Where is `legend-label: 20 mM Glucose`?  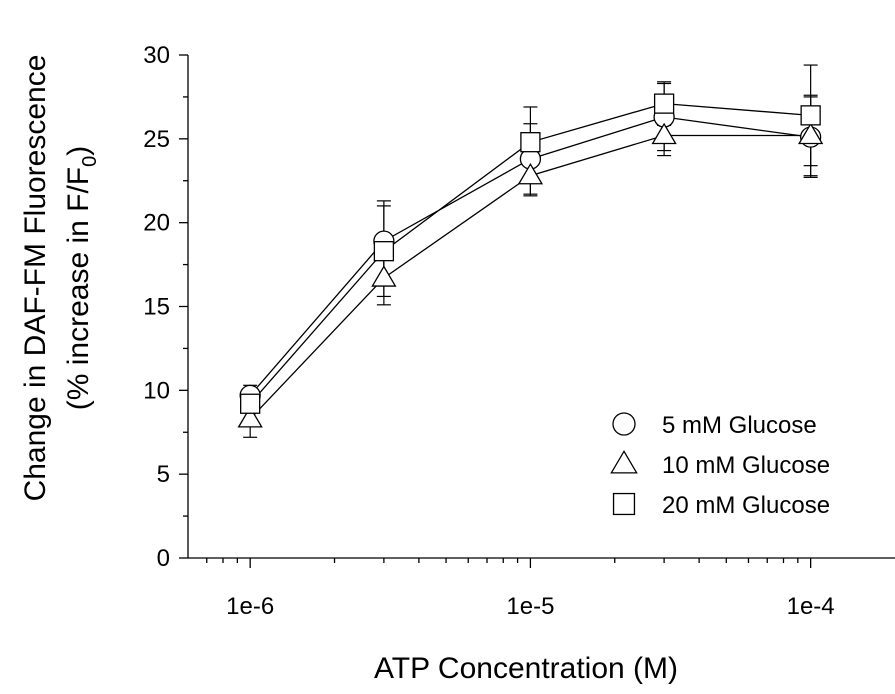
legend-label: 20 mM Glucose is located at coordinates (746, 505).